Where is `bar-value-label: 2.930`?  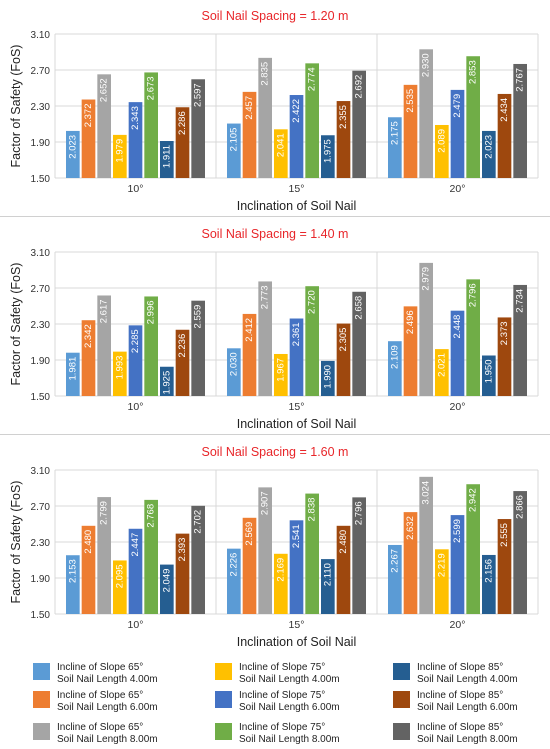 bar-value-label: 2.930 is located at coordinates (426, 65).